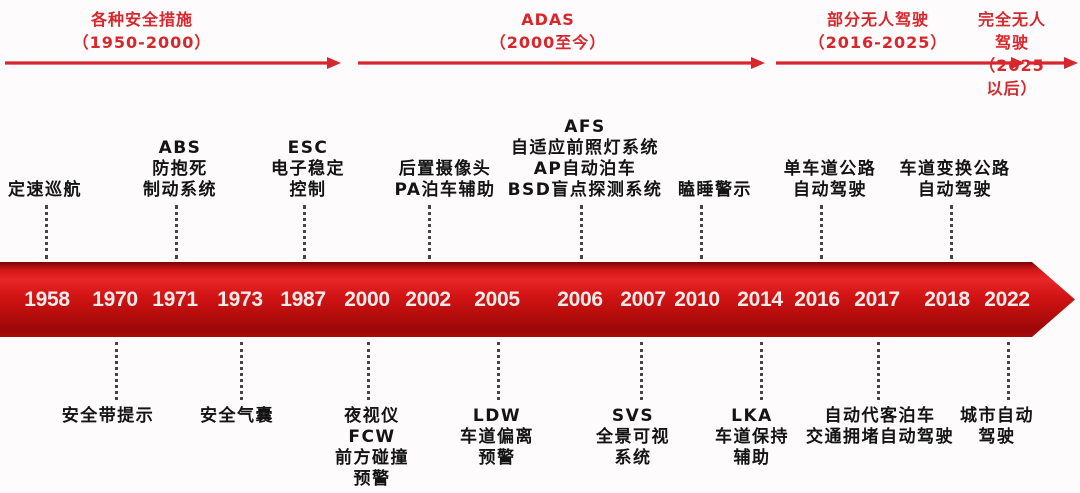  I want to click on connector-2007, so click(641, 371).